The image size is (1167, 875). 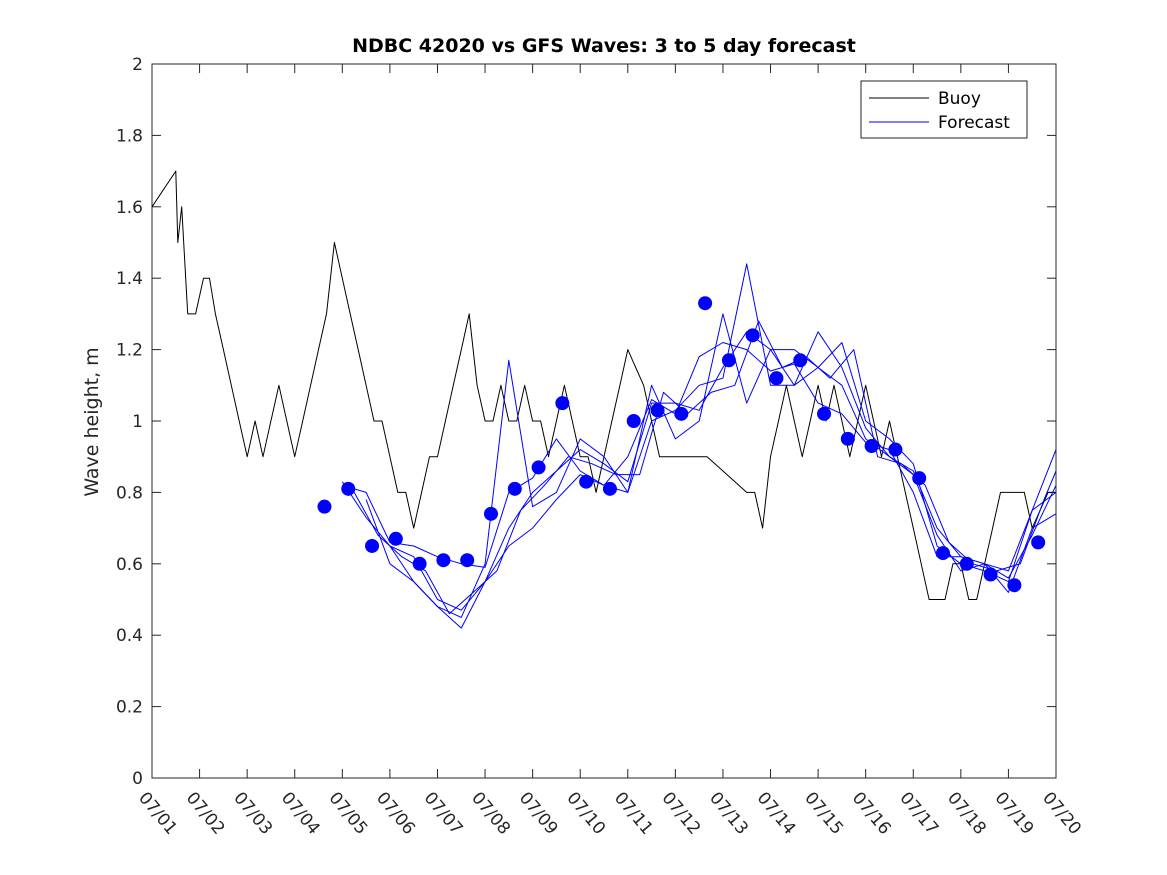 What do you see at coordinates (129, 636) in the screenshot?
I see `y-tick-label: 0.4` at bounding box center [129, 636].